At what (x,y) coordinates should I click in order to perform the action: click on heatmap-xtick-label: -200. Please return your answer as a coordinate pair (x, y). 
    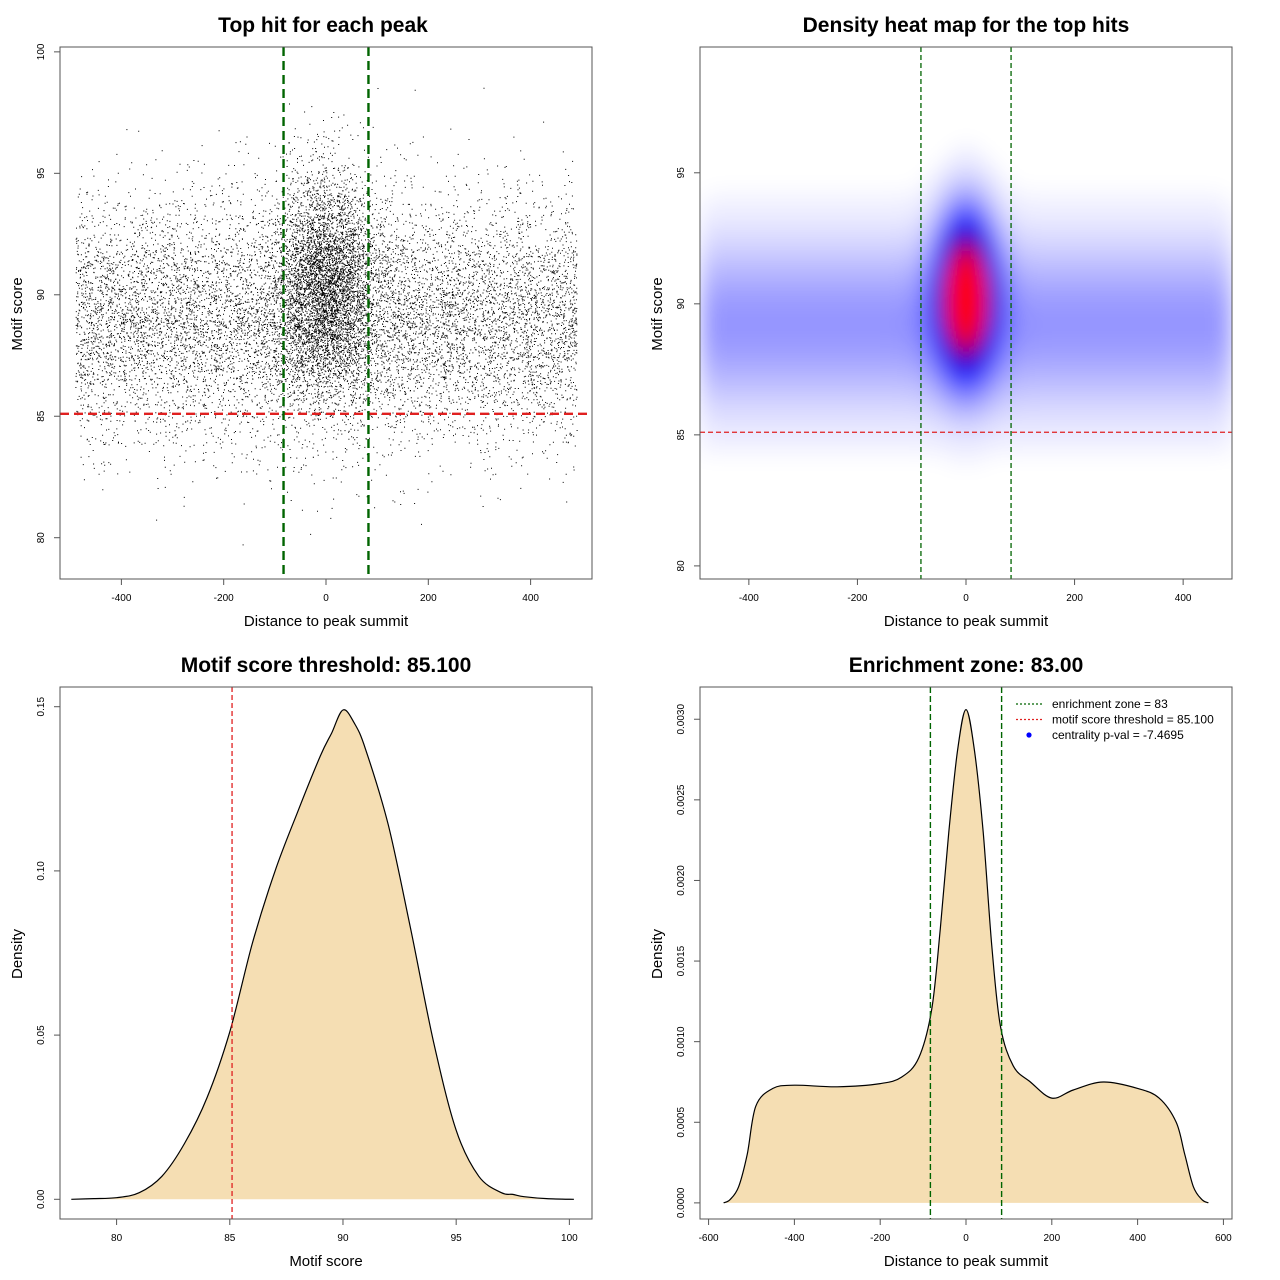
    Looking at the image, I should click on (857, 598).